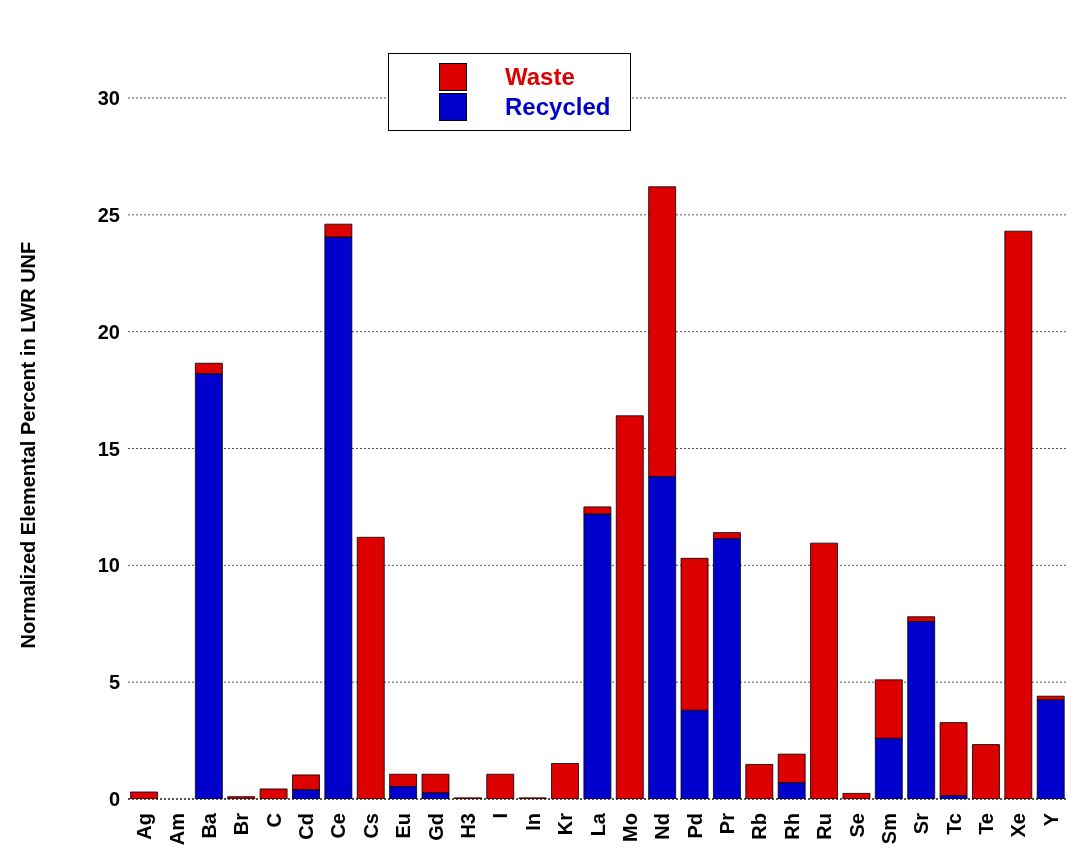 The height and width of the screenshot is (867, 1075). What do you see at coordinates (208, 825) in the screenshot?
I see `x-tick-label: Ba` at bounding box center [208, 825].